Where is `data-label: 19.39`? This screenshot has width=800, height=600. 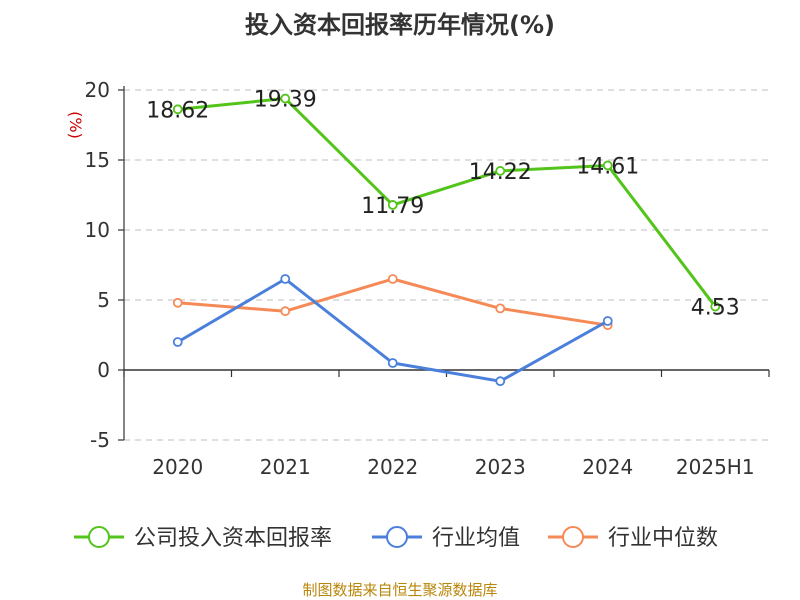
data-label: 19.39 is located at coordinates (285, 100).